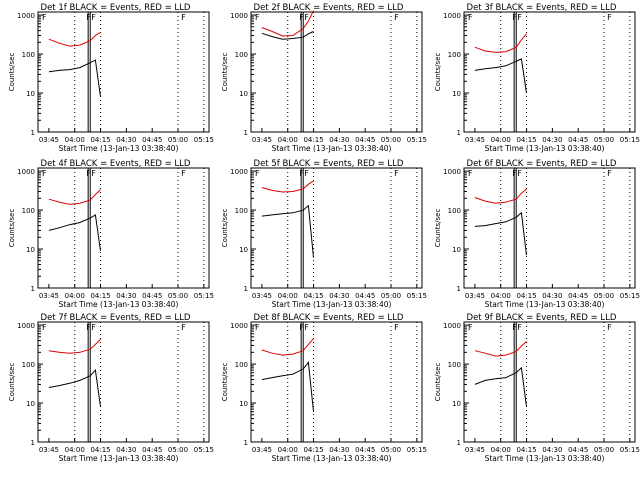 The height and width of the screenshot is (480, 640). Describe the element at coordinates (329, 8) in the screenshot. I see `panel-title: Det 2f BLACK = Events, RED = LLD` at that location.